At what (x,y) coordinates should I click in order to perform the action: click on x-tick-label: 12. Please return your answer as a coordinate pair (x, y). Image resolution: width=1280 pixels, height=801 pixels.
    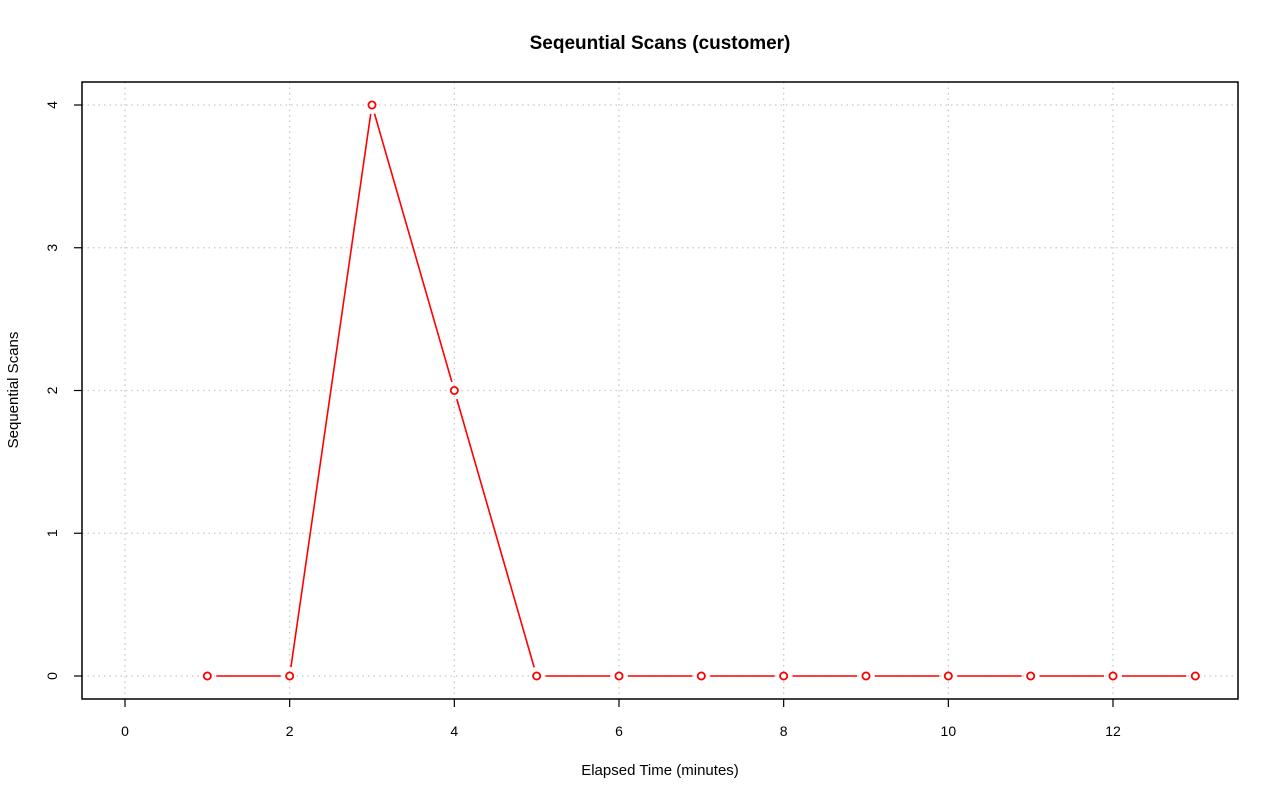
    Looking at the image, I should click on (1113, 731).